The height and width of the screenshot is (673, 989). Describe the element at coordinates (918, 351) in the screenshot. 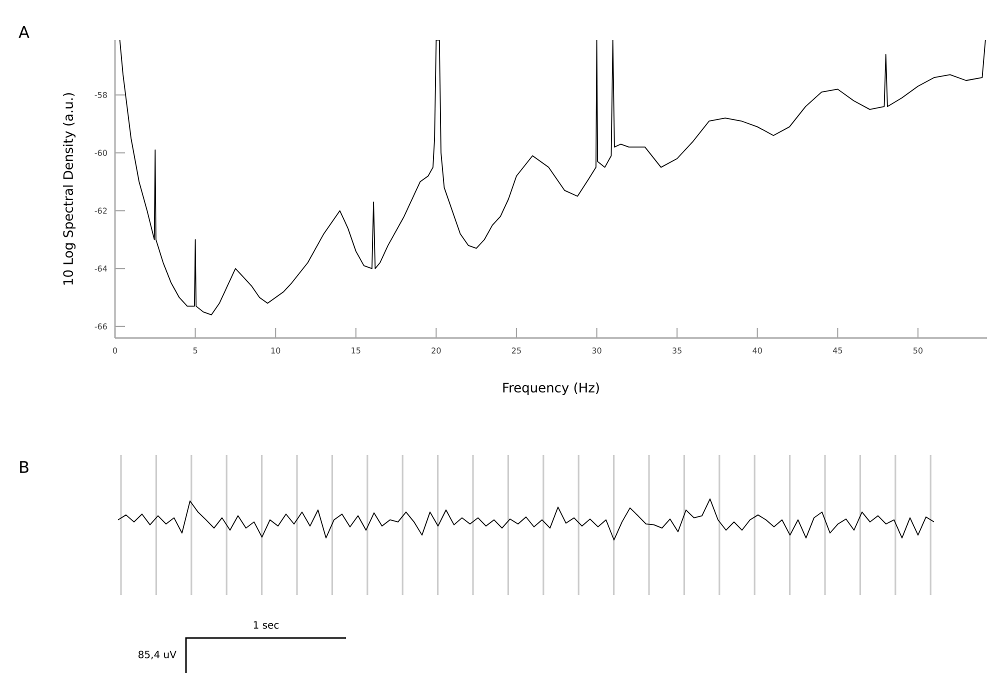

I see `x-tick-label: 50` at that location.